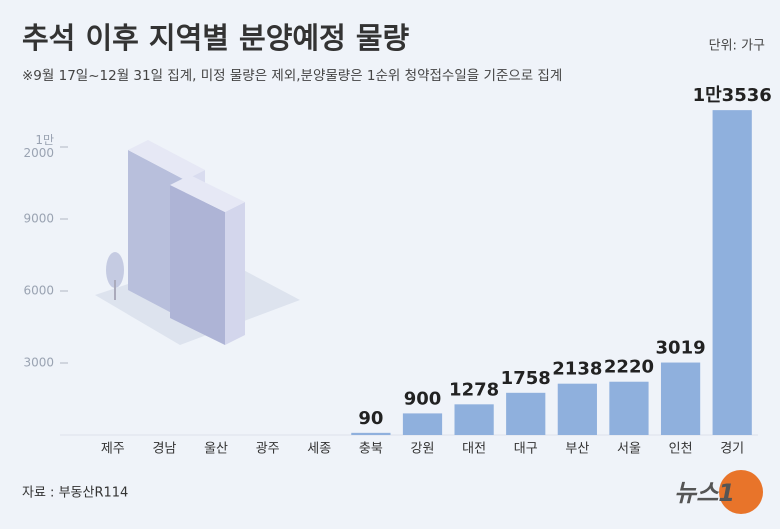 The width and height of the screenshot is (780, 529). I want to click on logo: 뉴스1, so click(718, 492).